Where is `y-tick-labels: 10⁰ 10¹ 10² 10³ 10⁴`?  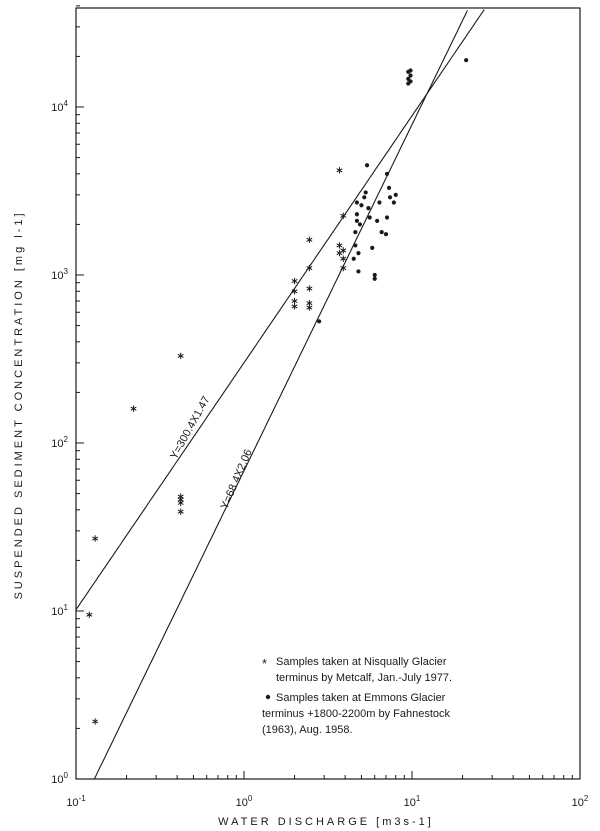
y-tick-labels: 10⁰ 10¹ 10² 10³ 10⁴ is located at coordinates (59, 442).